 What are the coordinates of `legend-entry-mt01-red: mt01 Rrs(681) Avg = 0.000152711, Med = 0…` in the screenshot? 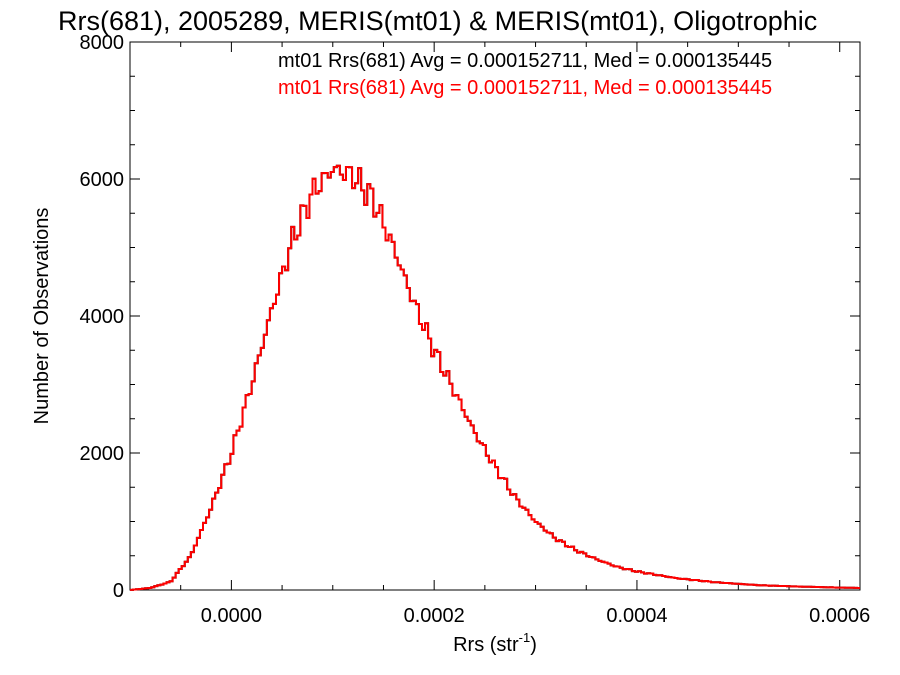 It's located at (525, 88).